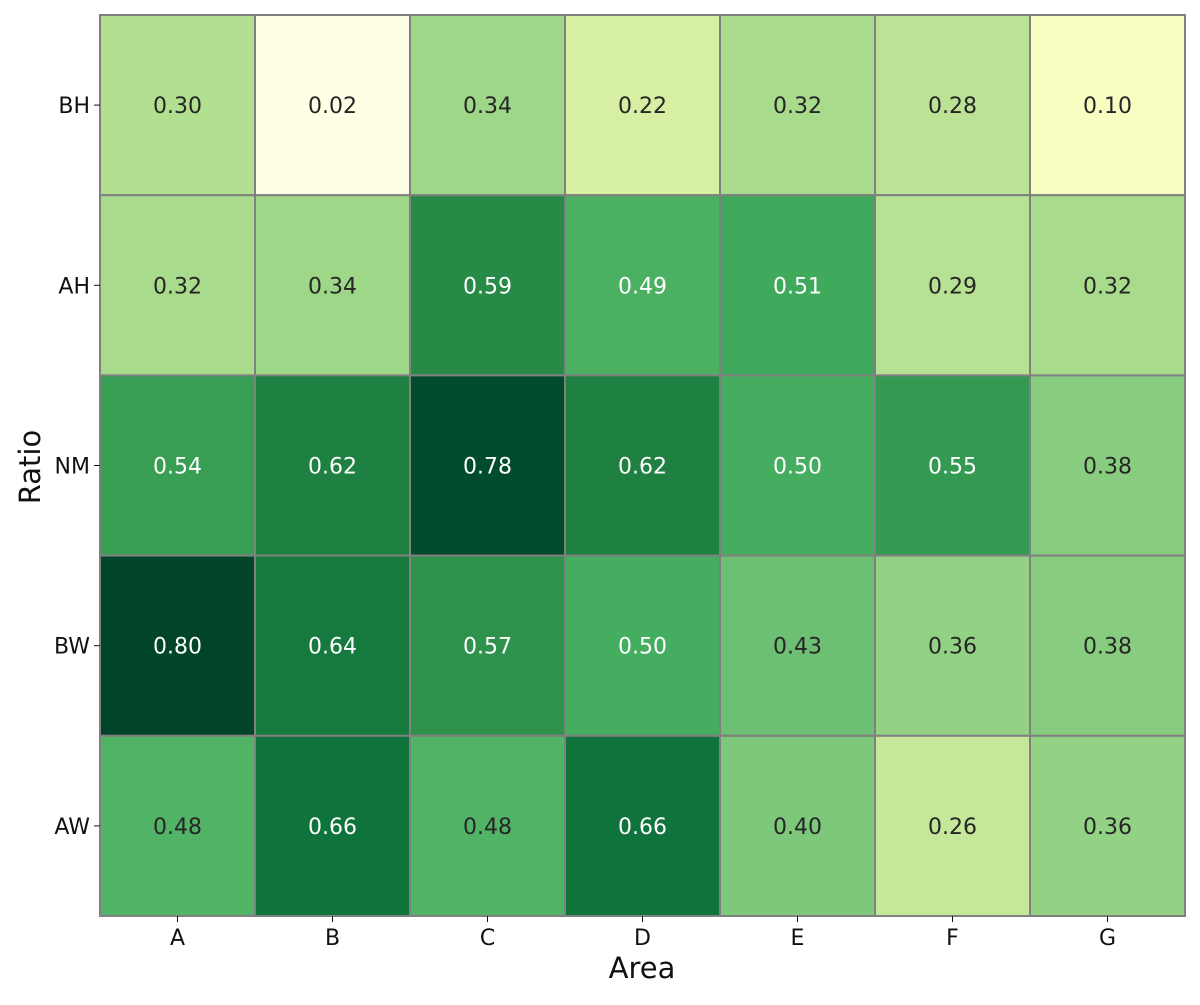 The width and height of the screenshot is (1200, 1005). I want to click on cell-value-label: 0.57, so click(487, 647).